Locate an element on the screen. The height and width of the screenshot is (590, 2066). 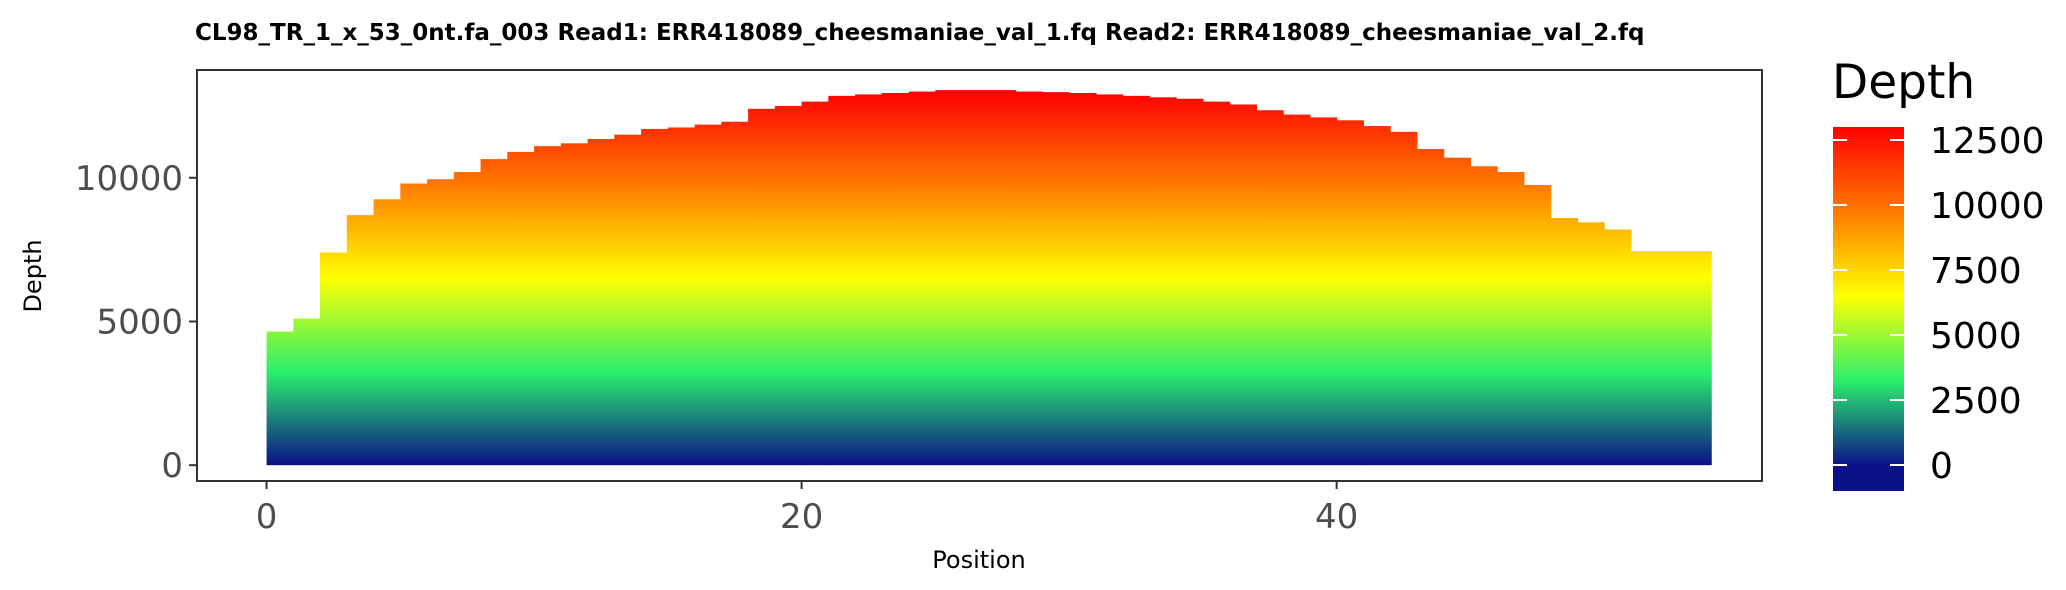
legend-title: Depth is located at coordinates (1903, 82).